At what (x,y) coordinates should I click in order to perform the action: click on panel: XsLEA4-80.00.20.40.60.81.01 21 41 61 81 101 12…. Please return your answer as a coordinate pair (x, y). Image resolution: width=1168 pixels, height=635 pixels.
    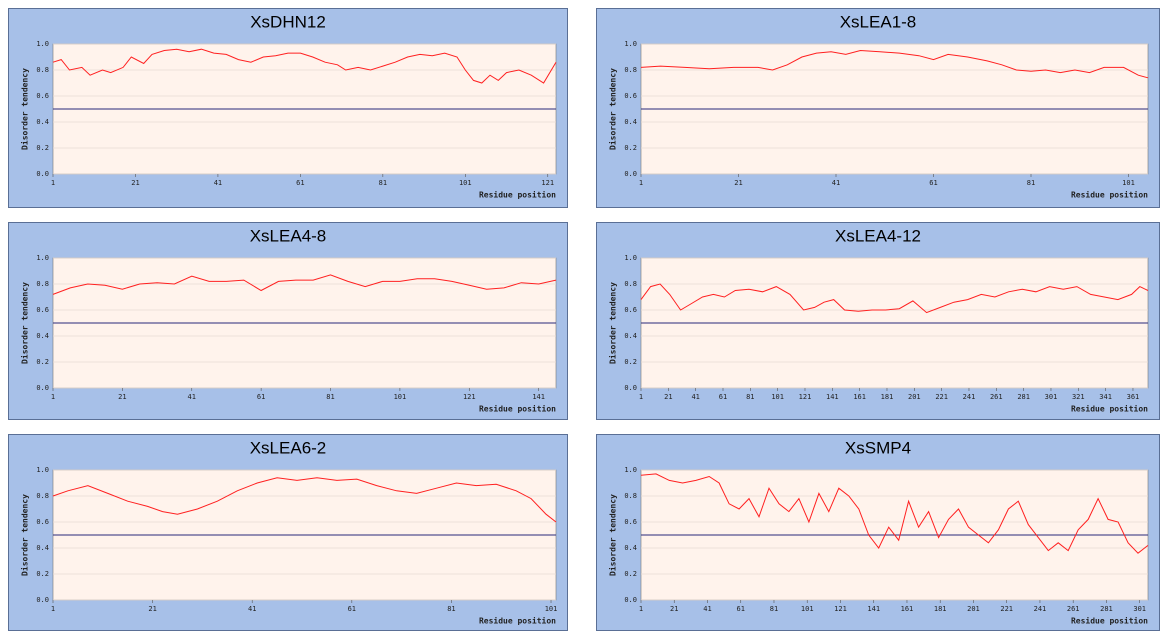
    Looking at the image, I should click on (288, 321).